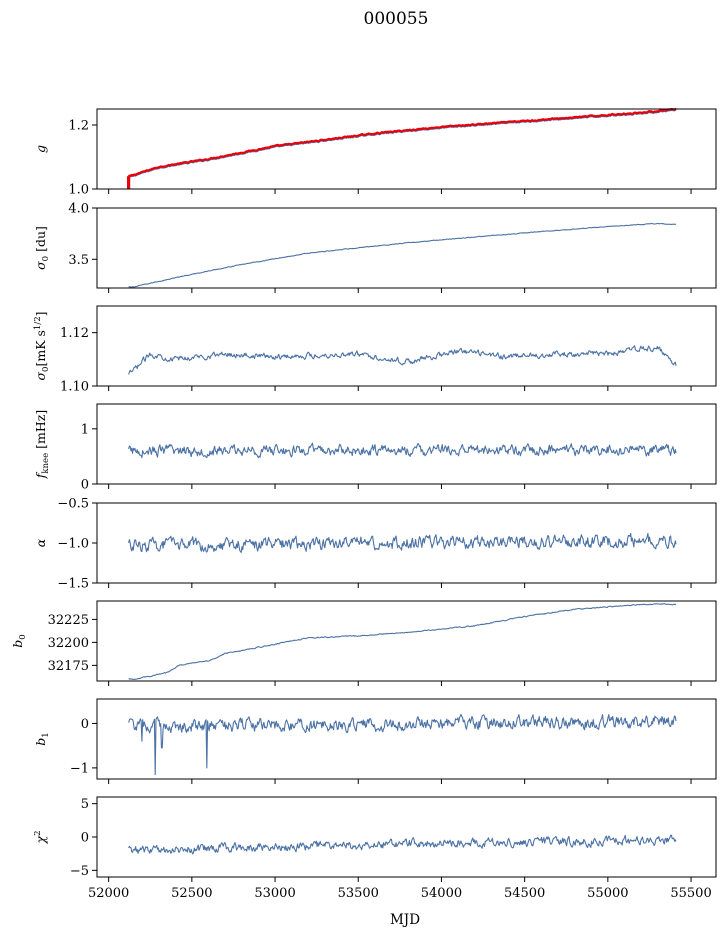 This screenshot has height=936, width=725. Describe the element at coordinates (78, 190) in the screenshot. I see `ytick-label-g: 1.0` at that location.